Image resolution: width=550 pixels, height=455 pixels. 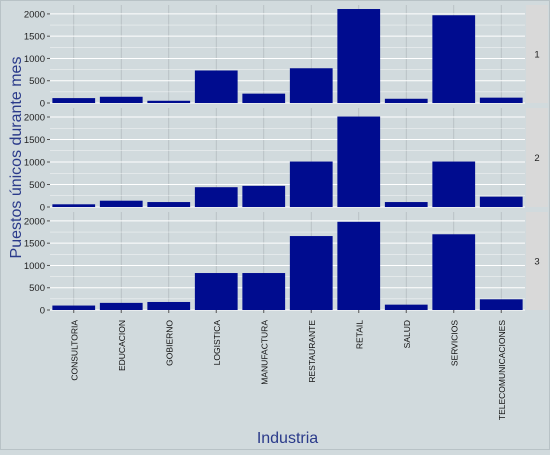 I want to click on x-tick-label: MANUFACTURA, so click(x=264, y=352).